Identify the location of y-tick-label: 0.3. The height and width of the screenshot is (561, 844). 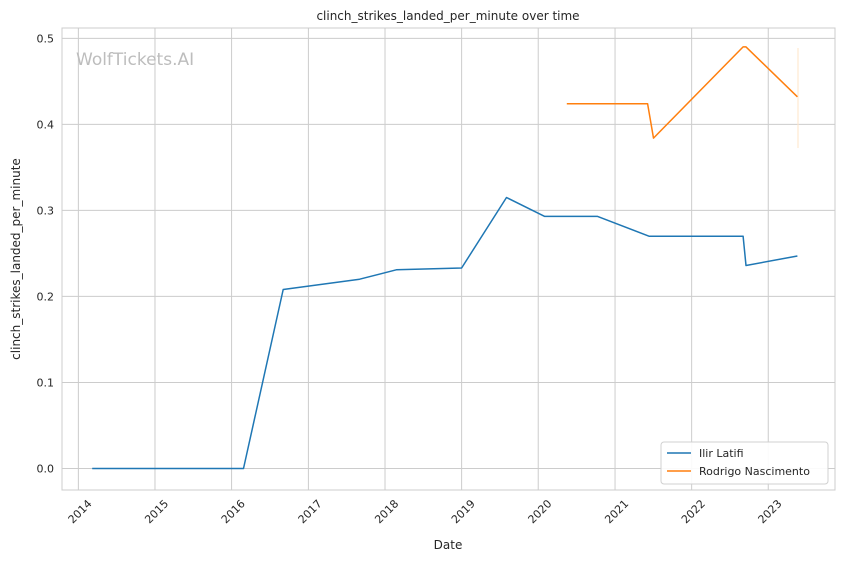
(46, 210).